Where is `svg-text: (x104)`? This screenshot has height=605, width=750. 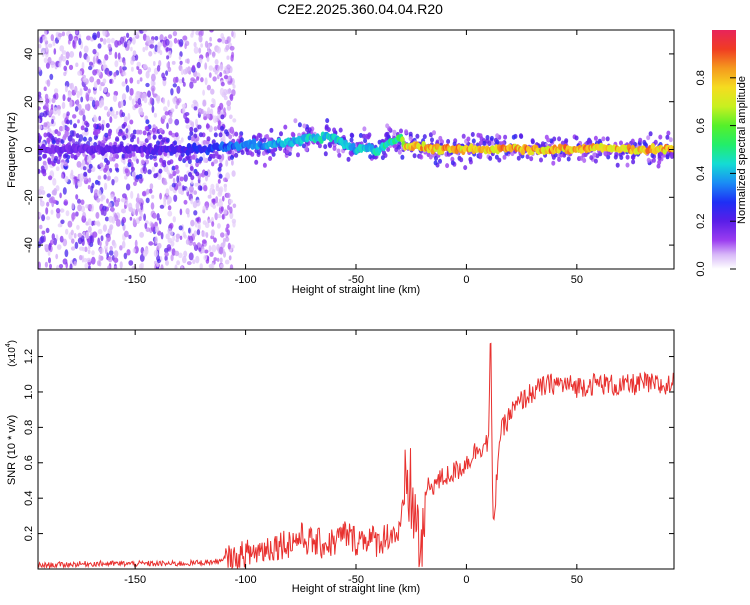 svg-text: (x104) is located at coordinates (11, 353).